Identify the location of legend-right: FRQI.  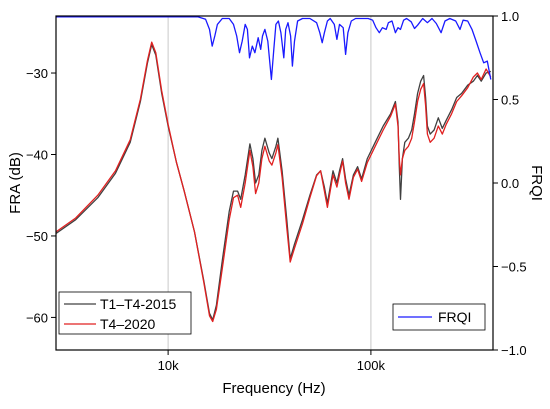
(439, 317).